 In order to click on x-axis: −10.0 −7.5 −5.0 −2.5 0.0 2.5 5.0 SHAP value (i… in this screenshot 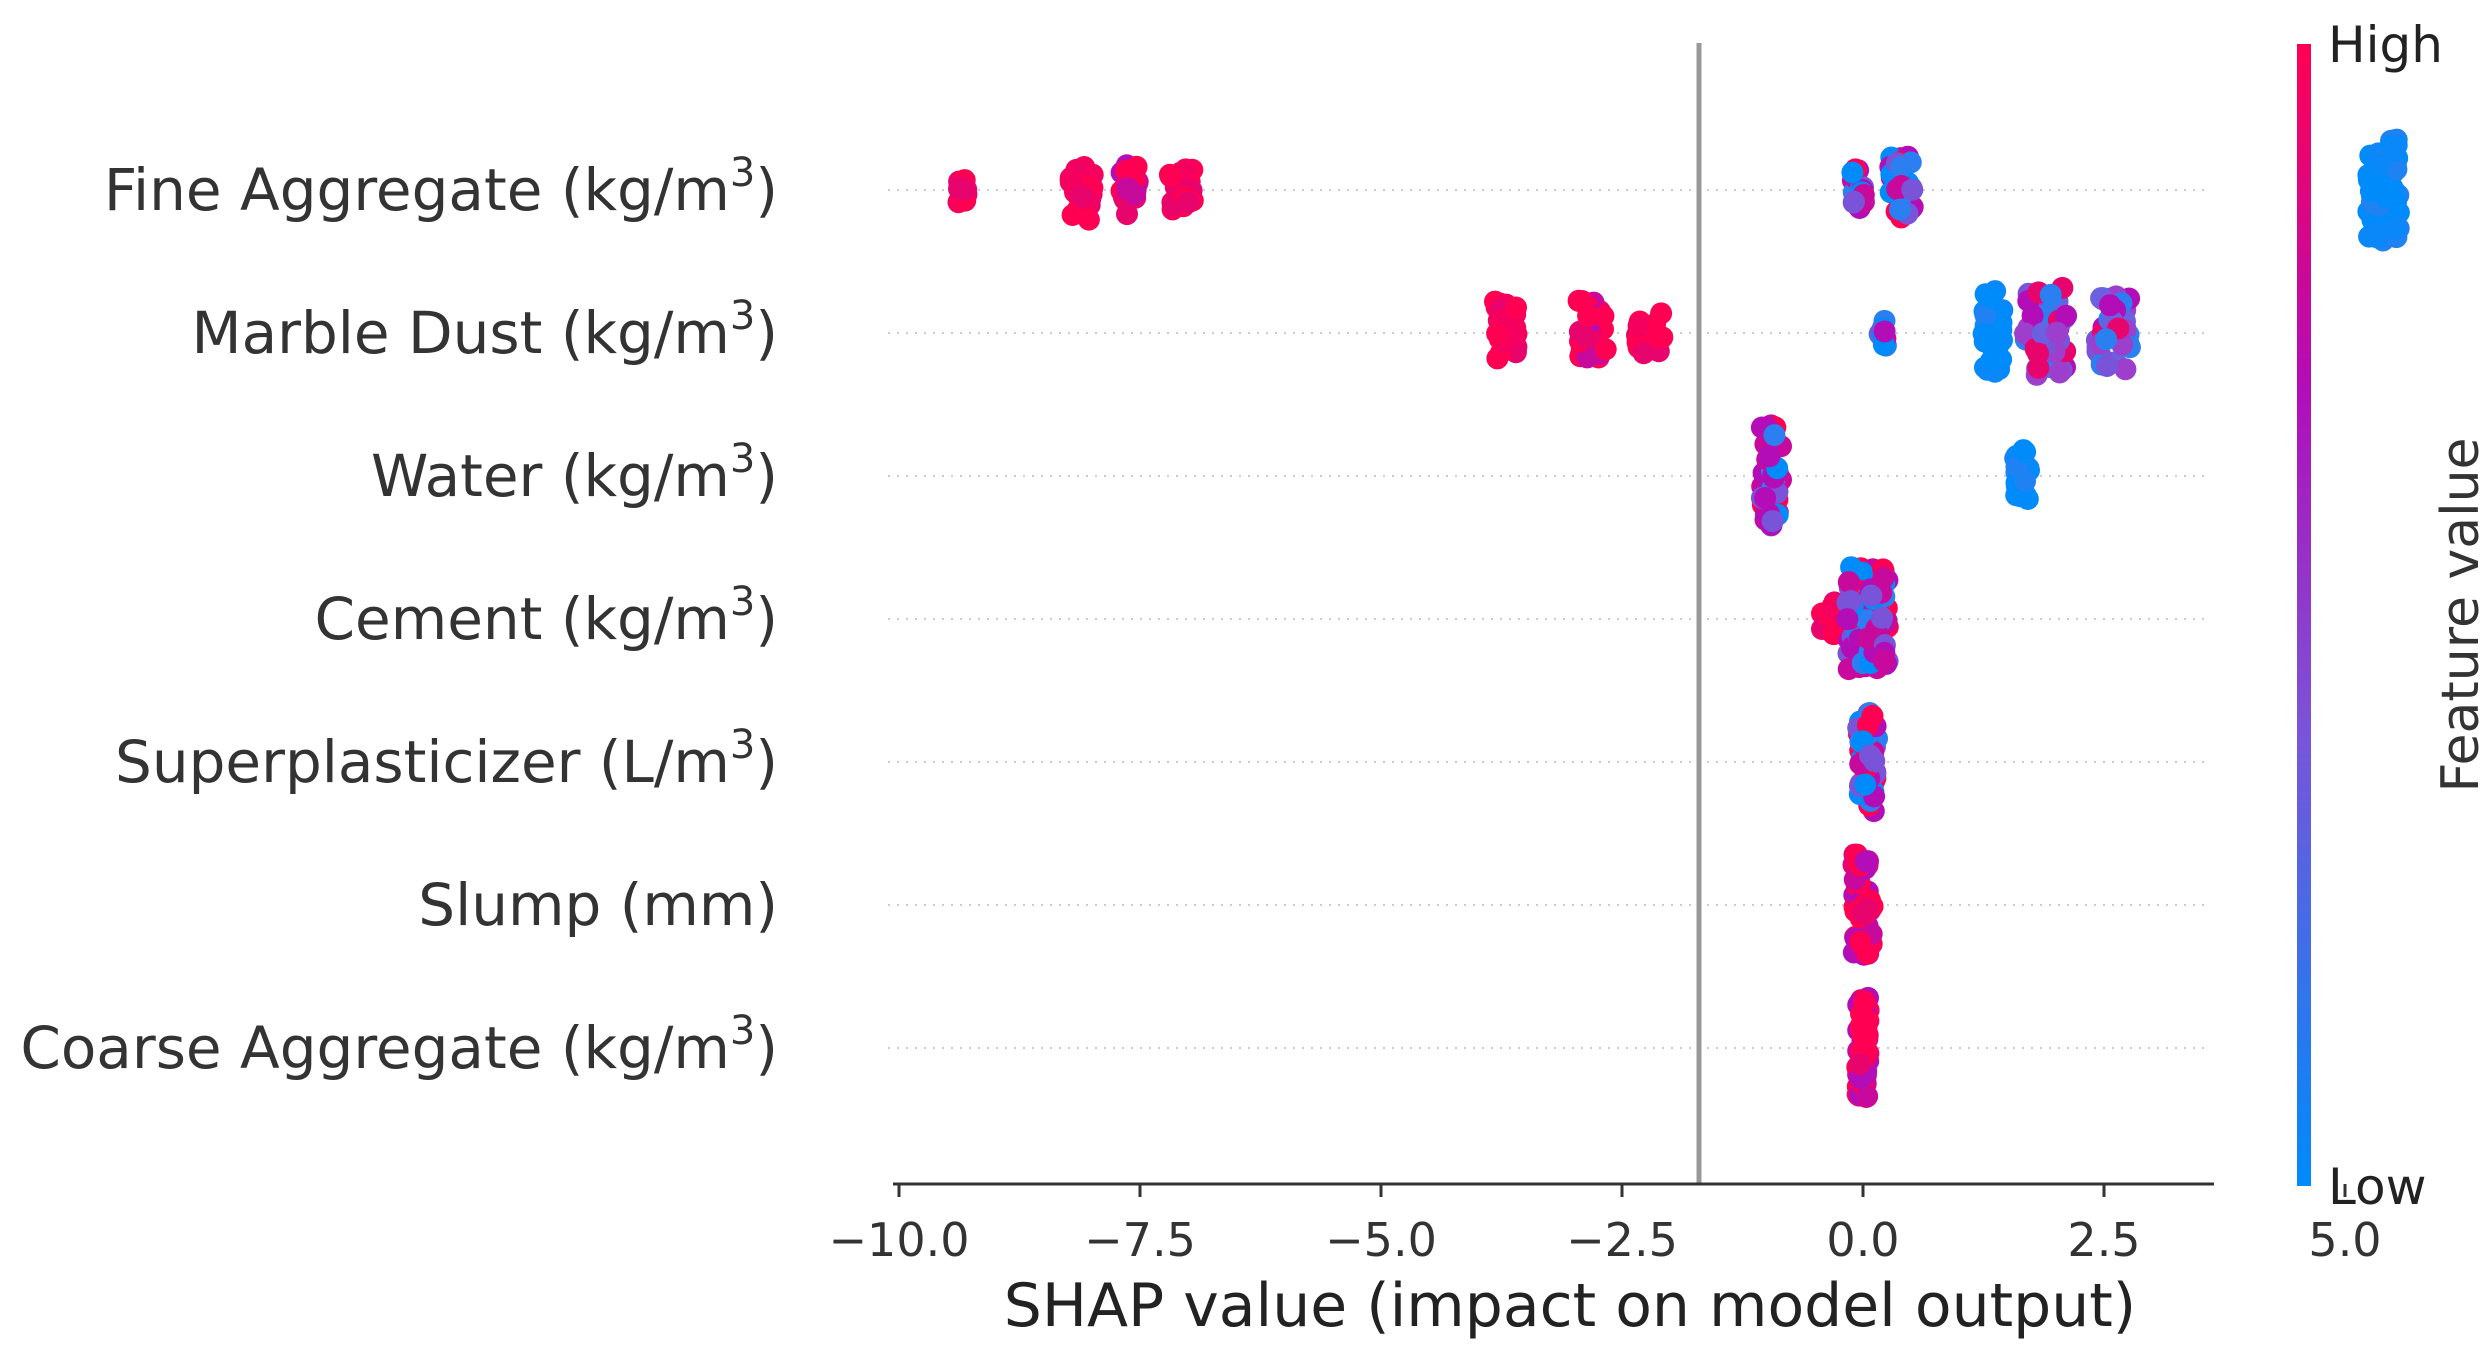, I will do `click(1605, 1261)`.